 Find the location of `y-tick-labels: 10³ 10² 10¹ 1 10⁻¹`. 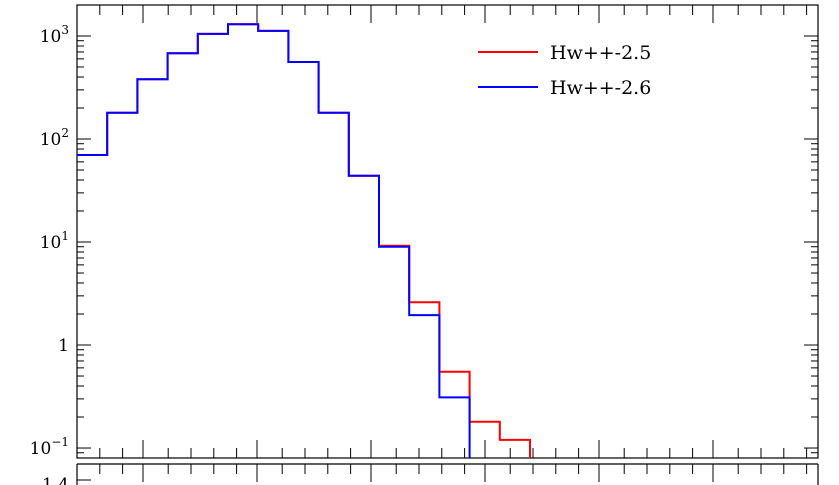

y-tick-labels: 10³ 10² 10¹ 1 10⁻¹ is located at coordinates (49, 241).